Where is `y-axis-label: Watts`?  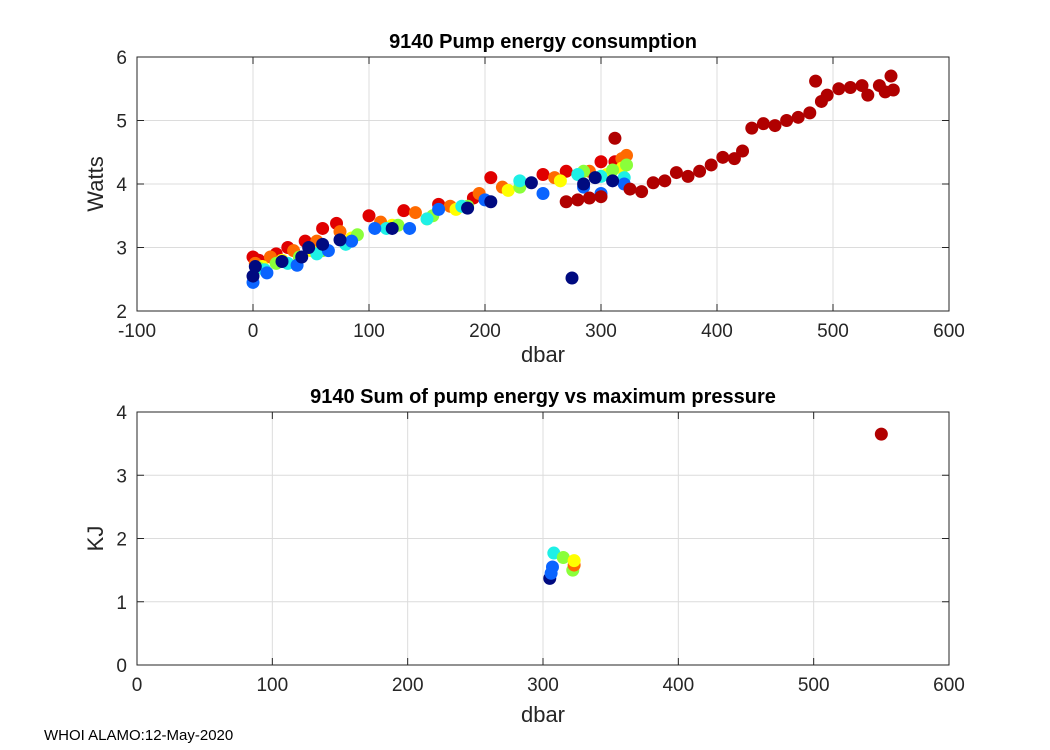
y-axis-label: Watts is located at coordinates (95, 183).